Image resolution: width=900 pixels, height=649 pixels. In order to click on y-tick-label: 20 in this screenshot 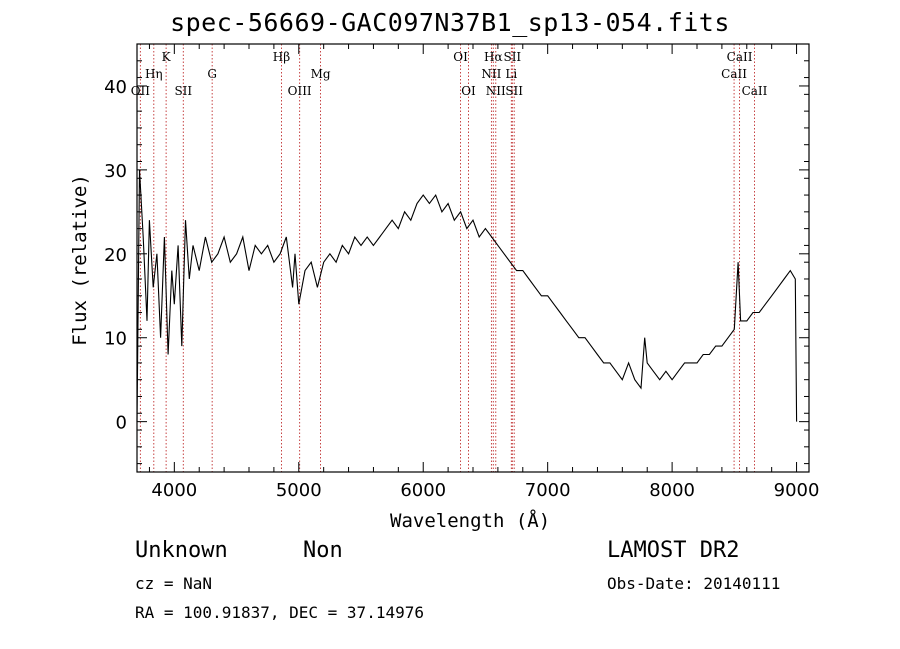, I will do `click(115, 255)`.